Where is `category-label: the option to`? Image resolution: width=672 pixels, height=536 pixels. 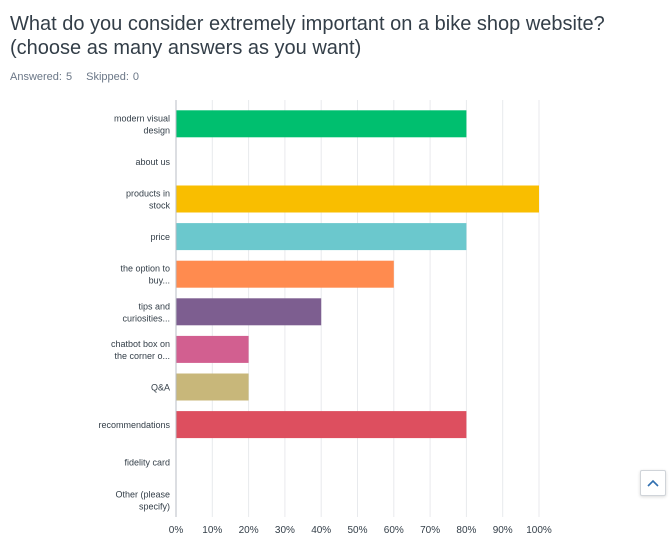 category-label: the option to is located at coordinates (145, 269).